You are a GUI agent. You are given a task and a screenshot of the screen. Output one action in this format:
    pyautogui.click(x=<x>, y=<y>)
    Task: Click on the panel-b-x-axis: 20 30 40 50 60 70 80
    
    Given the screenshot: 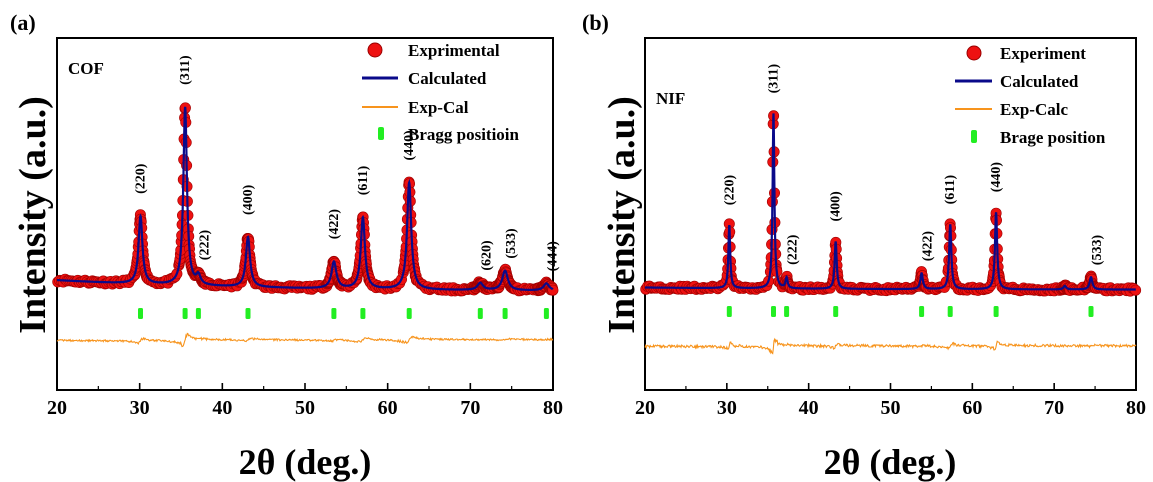 What is the action you would take?
    pyautogui.click(x=890, y=401)
    